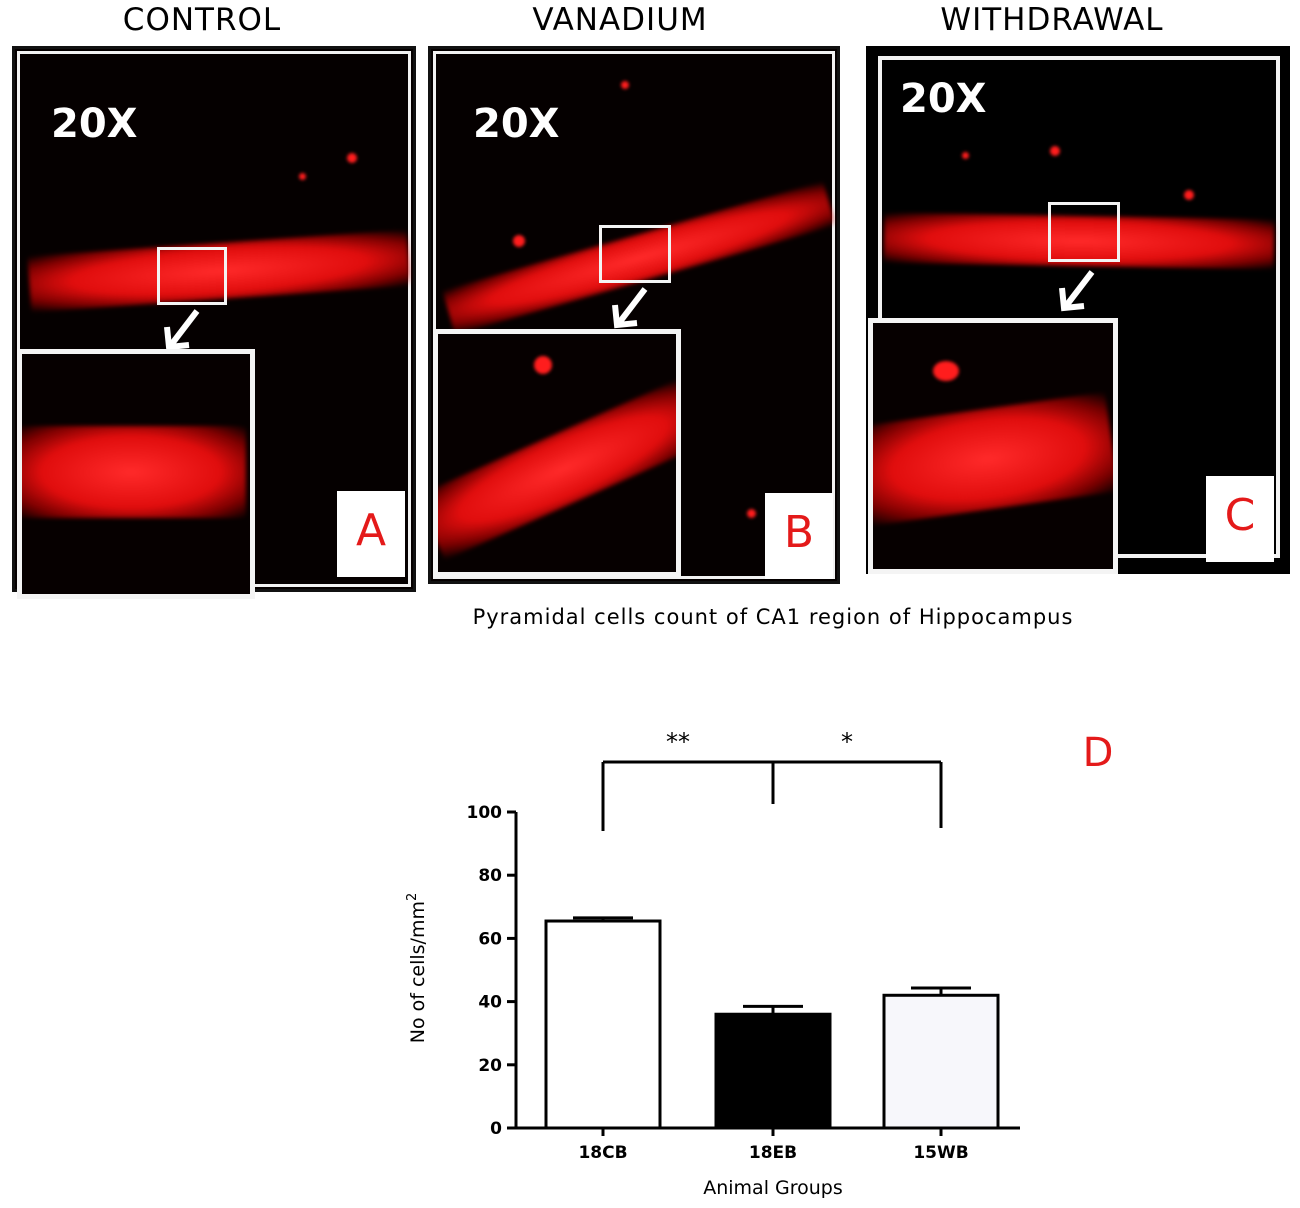 This screenshot has height=1208, width=1300. I want to click on x-tick-label-18CB: 18CB, so click(602, 1153).